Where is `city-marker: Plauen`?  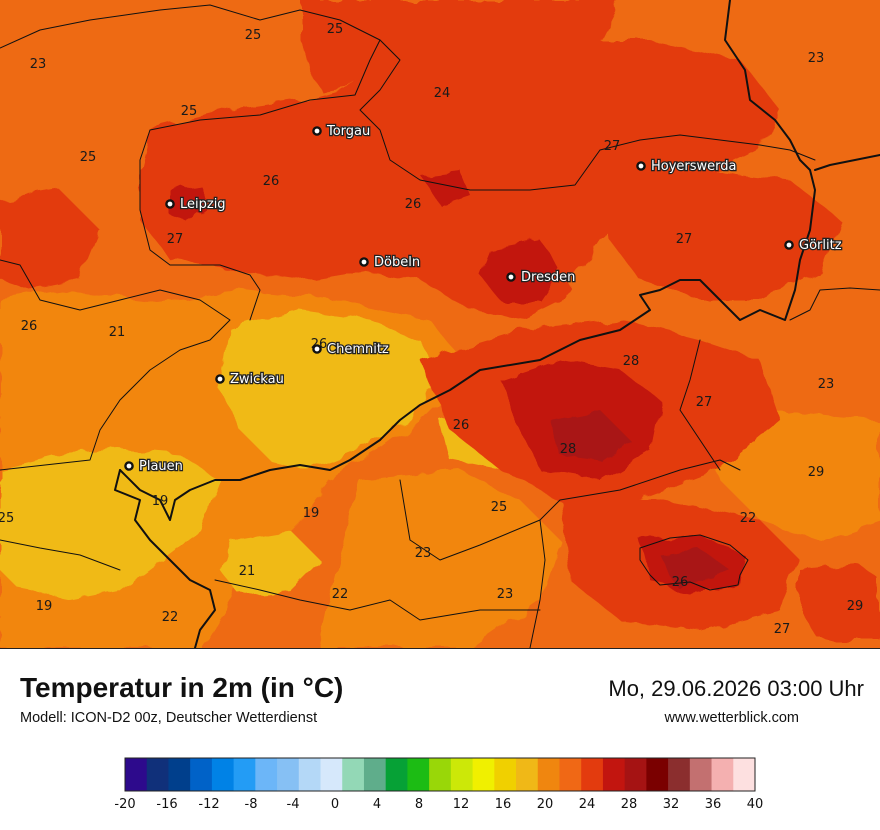 city-marker: Plauen is located at coordinates (154, 466).